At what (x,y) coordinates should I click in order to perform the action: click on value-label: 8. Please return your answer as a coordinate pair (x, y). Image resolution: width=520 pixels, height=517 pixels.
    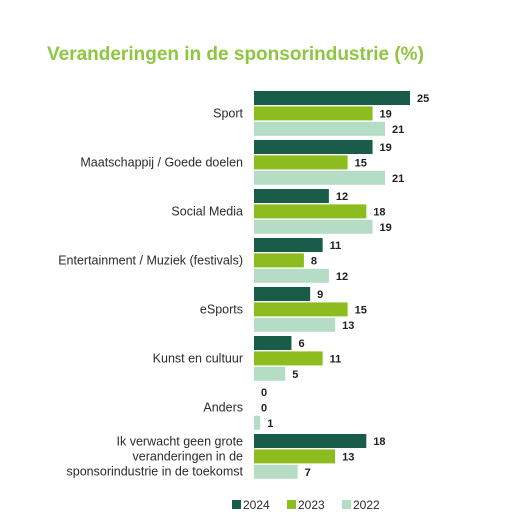
    Looking at the image, I should click on (314, 261).